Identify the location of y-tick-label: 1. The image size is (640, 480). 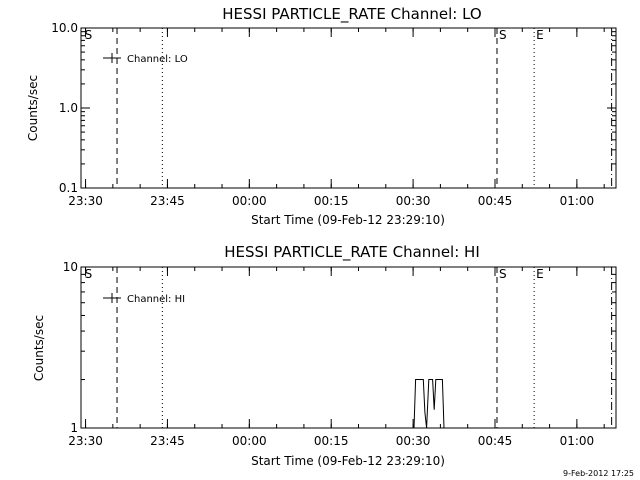
(74, 428).